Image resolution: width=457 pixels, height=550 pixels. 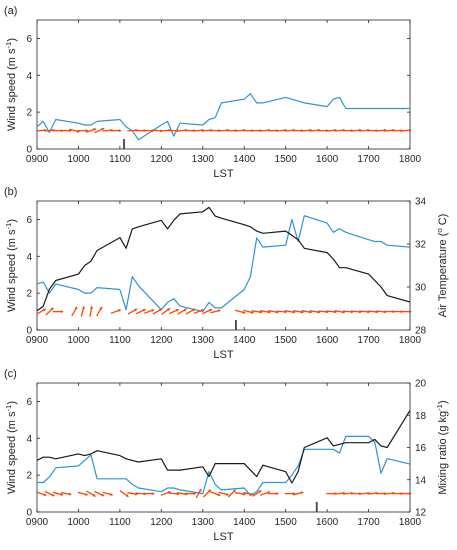 What do you see at coordinates (29, 513) in the screenshot?
I see `y-tick-label: 0` at bounding box center [29, 513].